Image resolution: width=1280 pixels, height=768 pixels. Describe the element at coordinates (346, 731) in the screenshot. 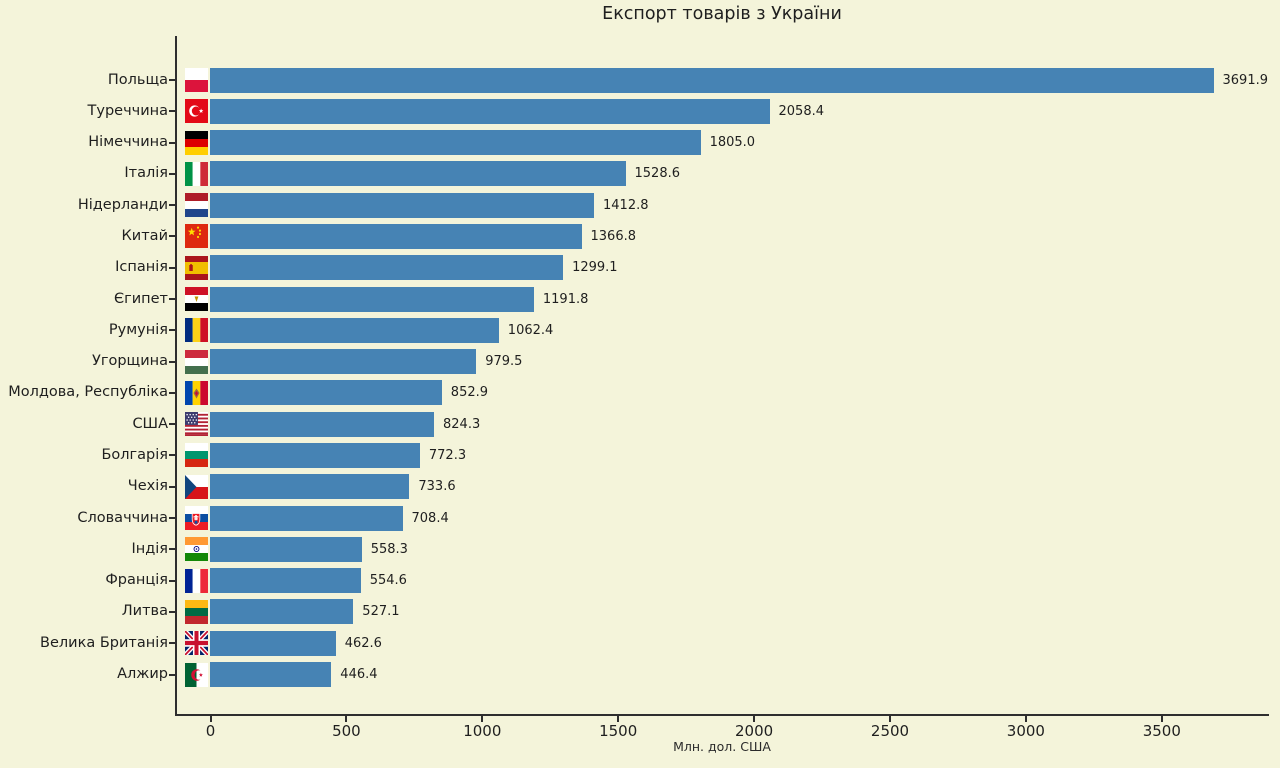

I see `x-axis-tick-label: 500` at that location.